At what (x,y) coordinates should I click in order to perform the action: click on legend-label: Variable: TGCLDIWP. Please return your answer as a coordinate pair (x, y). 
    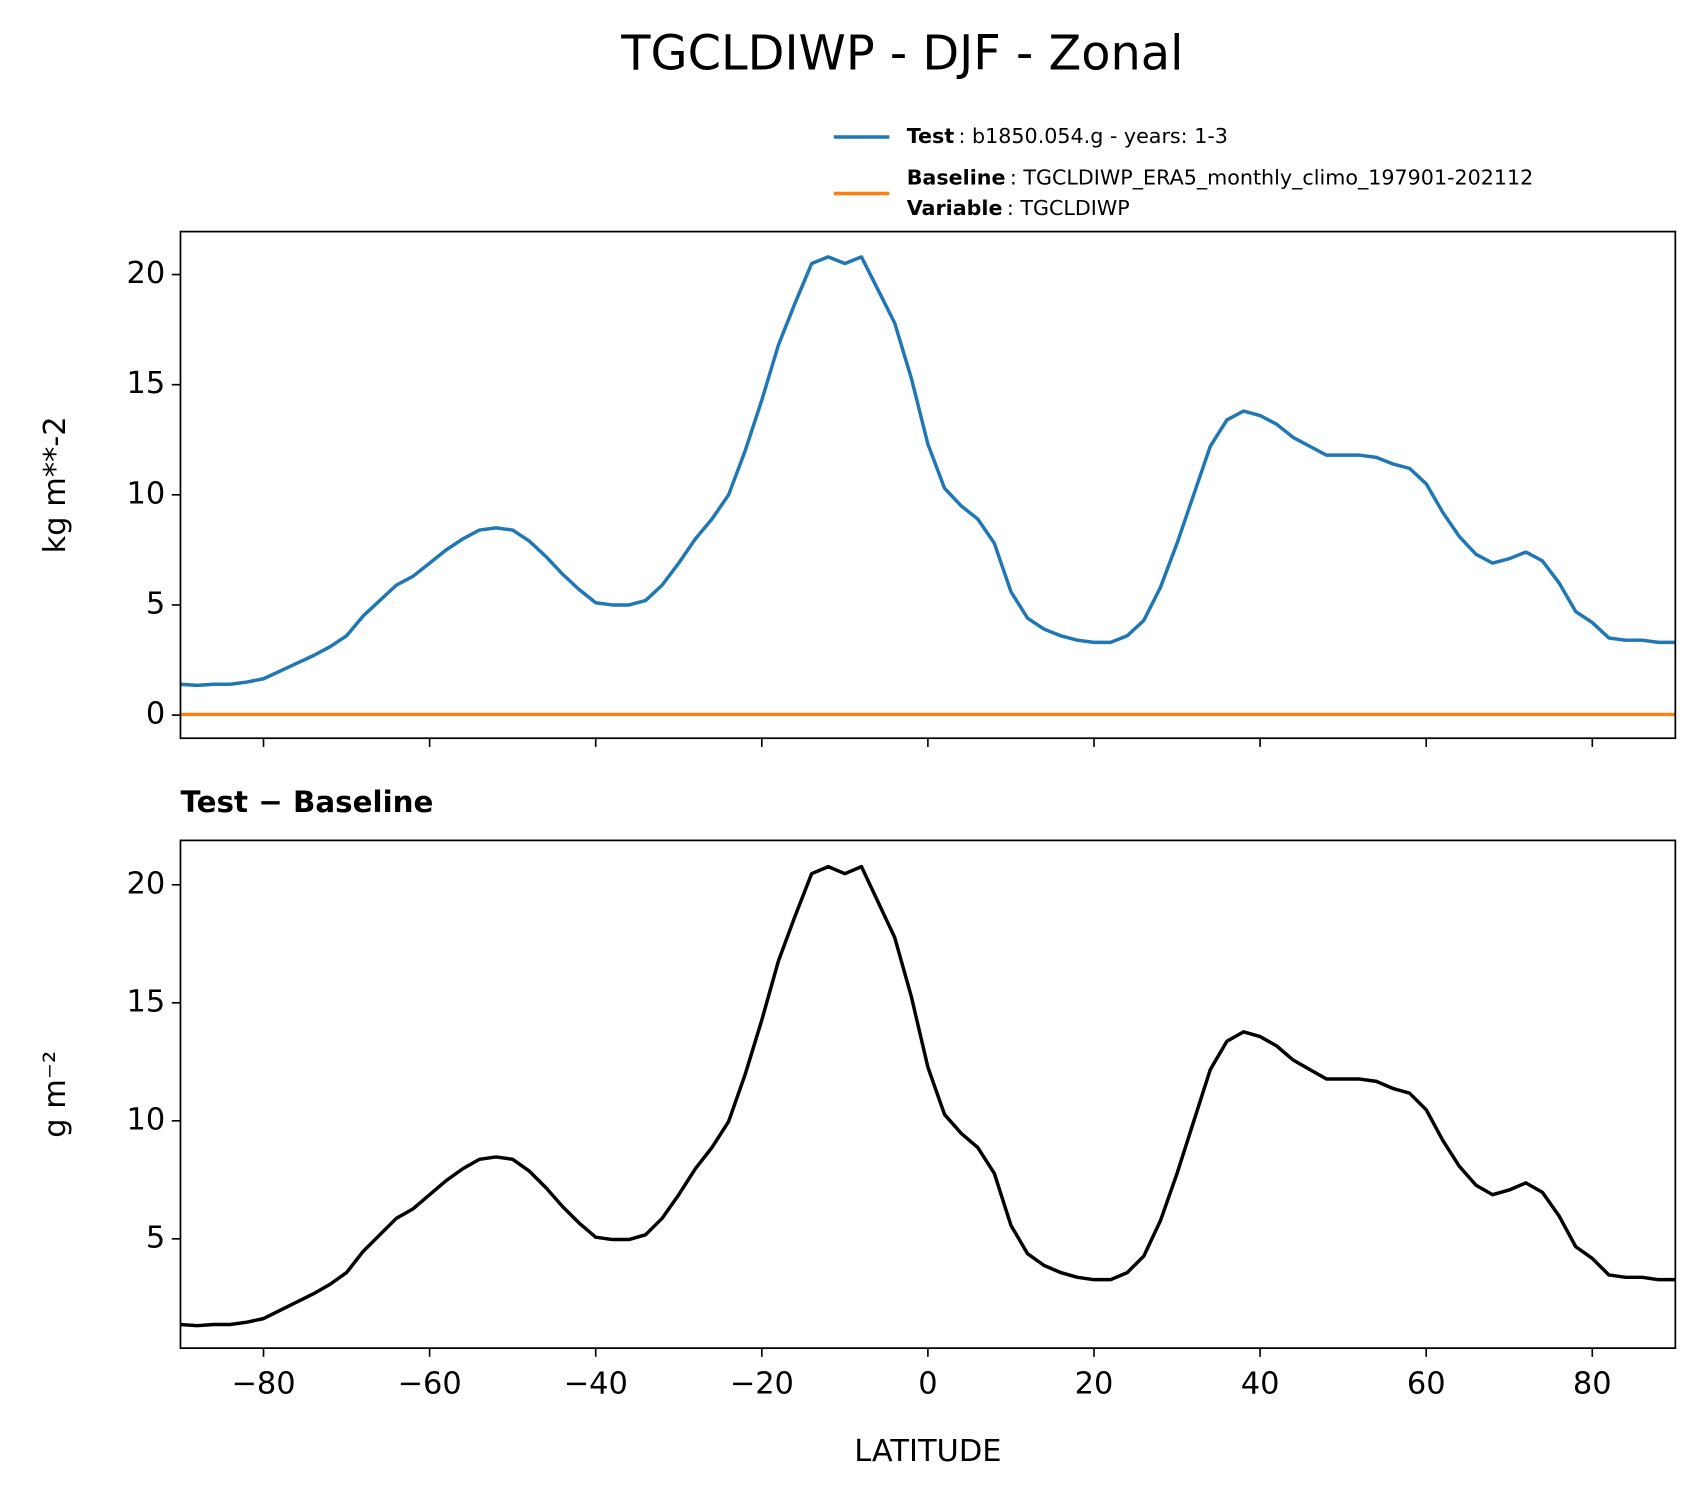
    Looking at the image, I should click on (1018, 208).